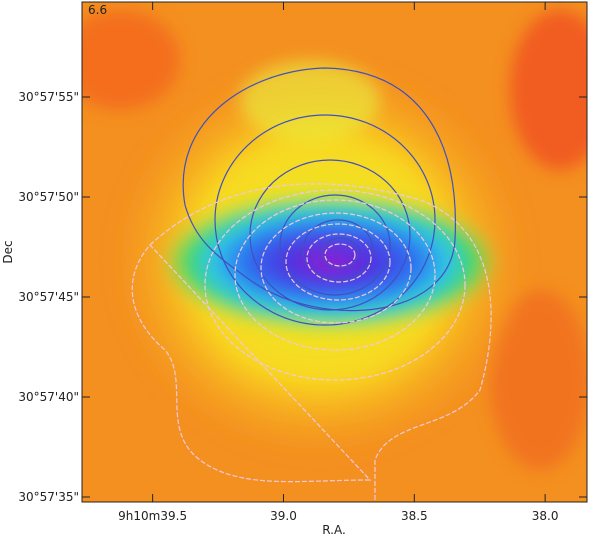 Image resolution: width=589 pixels, height=544 pixels. What do you see at coordinates (48, 97) in the screenshot?
I see `y-tick-label: 30°57'55"` at bounding box center [48, 97].